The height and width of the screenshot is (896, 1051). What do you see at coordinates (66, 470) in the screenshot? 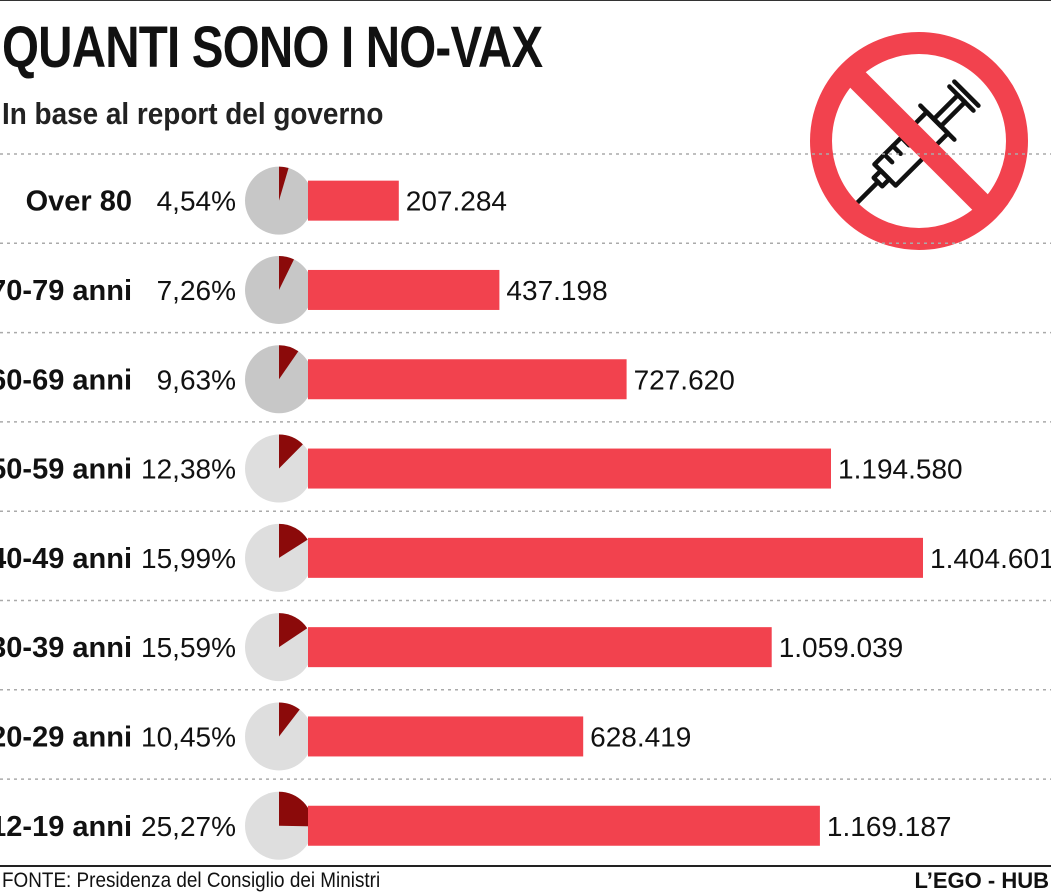
I see `category-label: 50-59 anni` at bounding box center [66, 470].